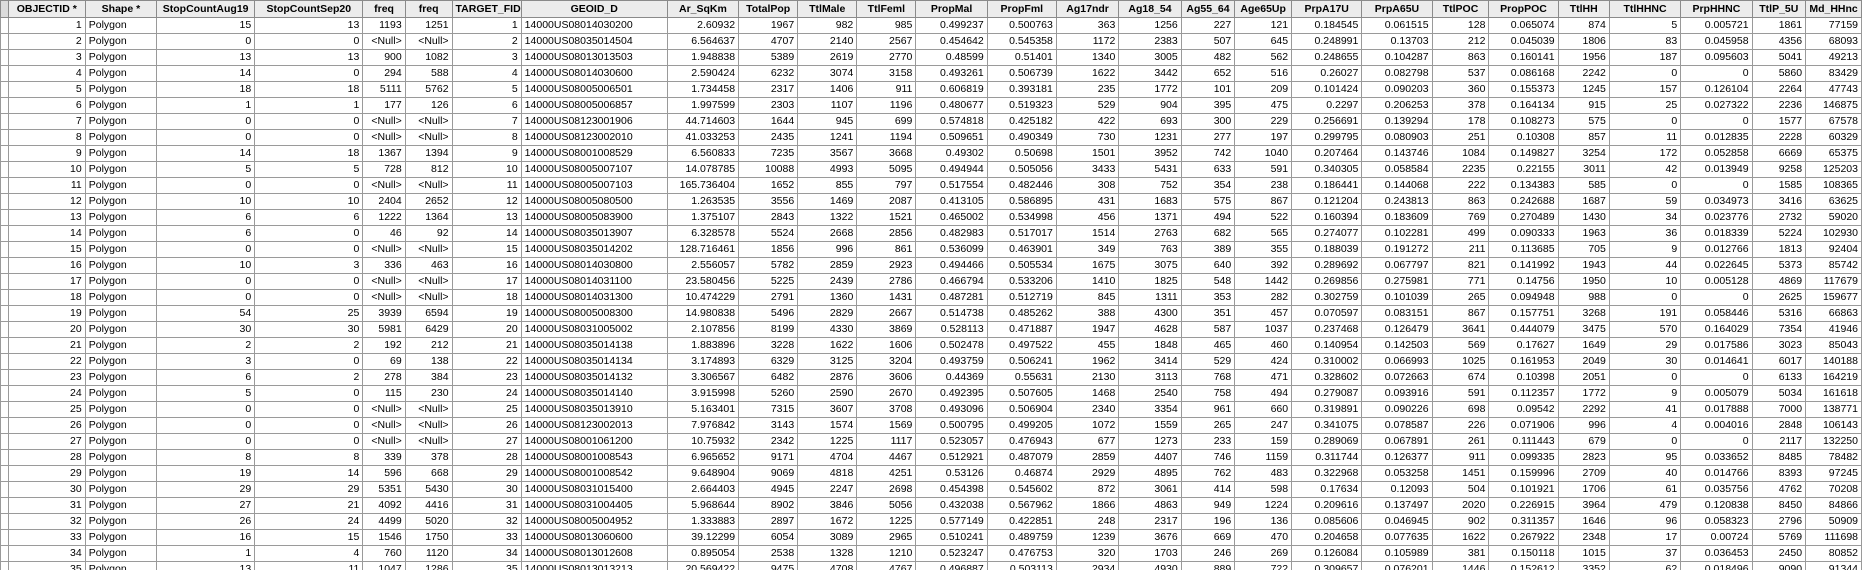 This screenshot has width=1862, height=570. Describe the element at coordinates (1716, 25) in the screenshot. I see `table-cell: 0.005721` at that location.